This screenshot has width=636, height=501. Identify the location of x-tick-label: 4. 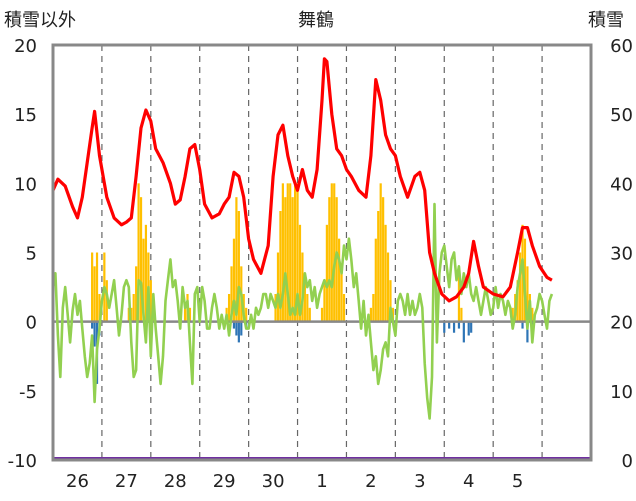
(468, 481).